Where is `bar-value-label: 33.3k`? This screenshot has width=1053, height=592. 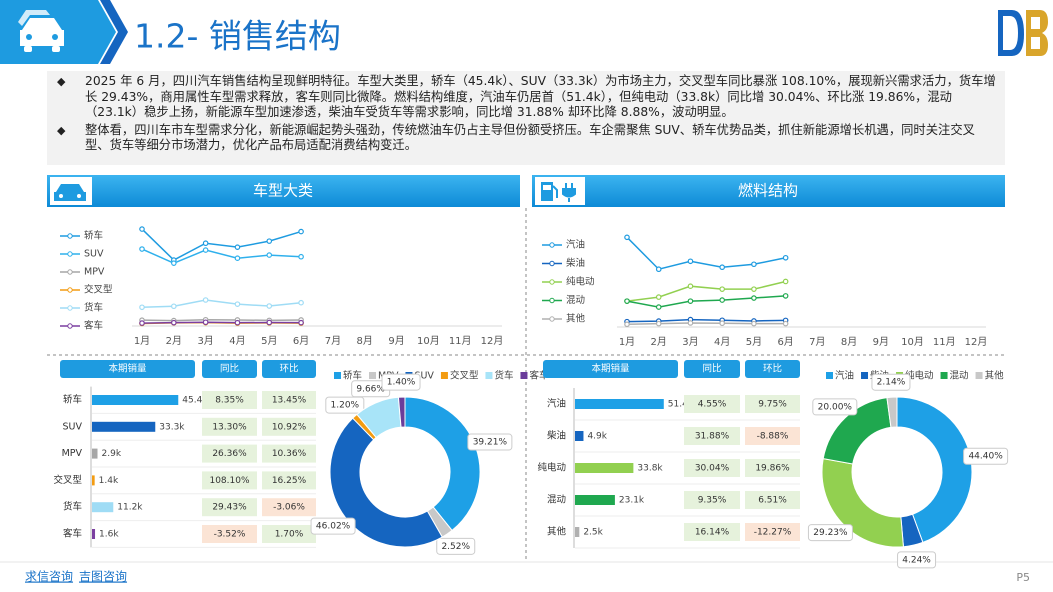 bar-value-label: 33.3k is located at coordinates (172, 427).